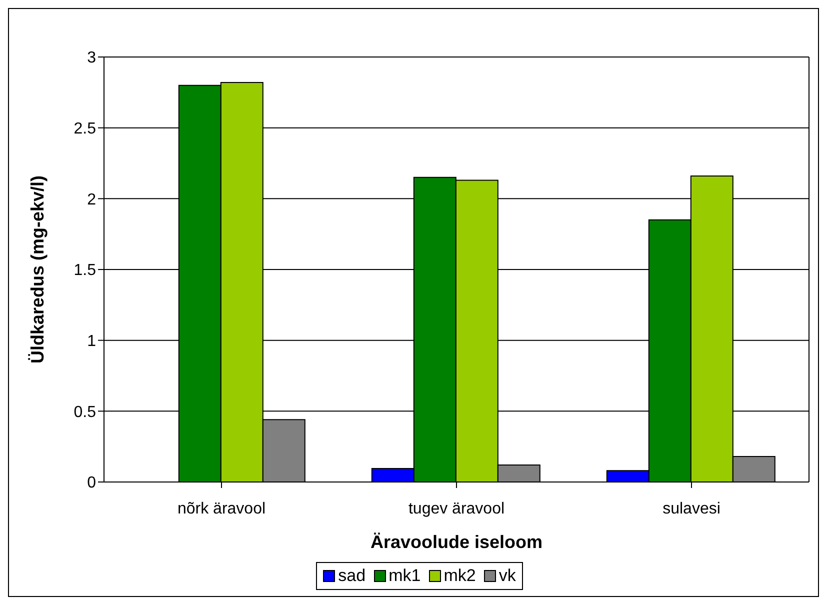 This screenshot has width=827, height=605. Describe the element at coordinates (456, 509) in the screenshot. I see `x-tick-label: tugev äravool` at that location.